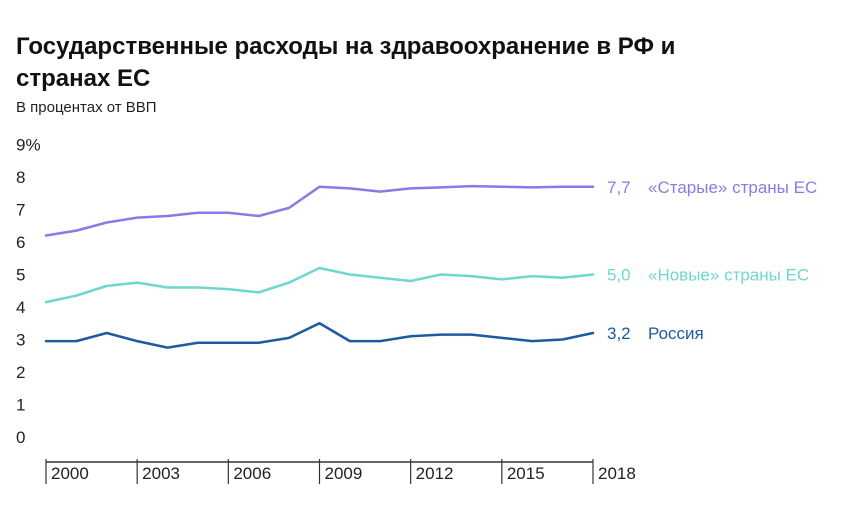 The height and width of the screenshot is (514, 857). Describe the element at coordinates (20, 372) in the screenshot. I see `y-tick-label: 2` at that location.